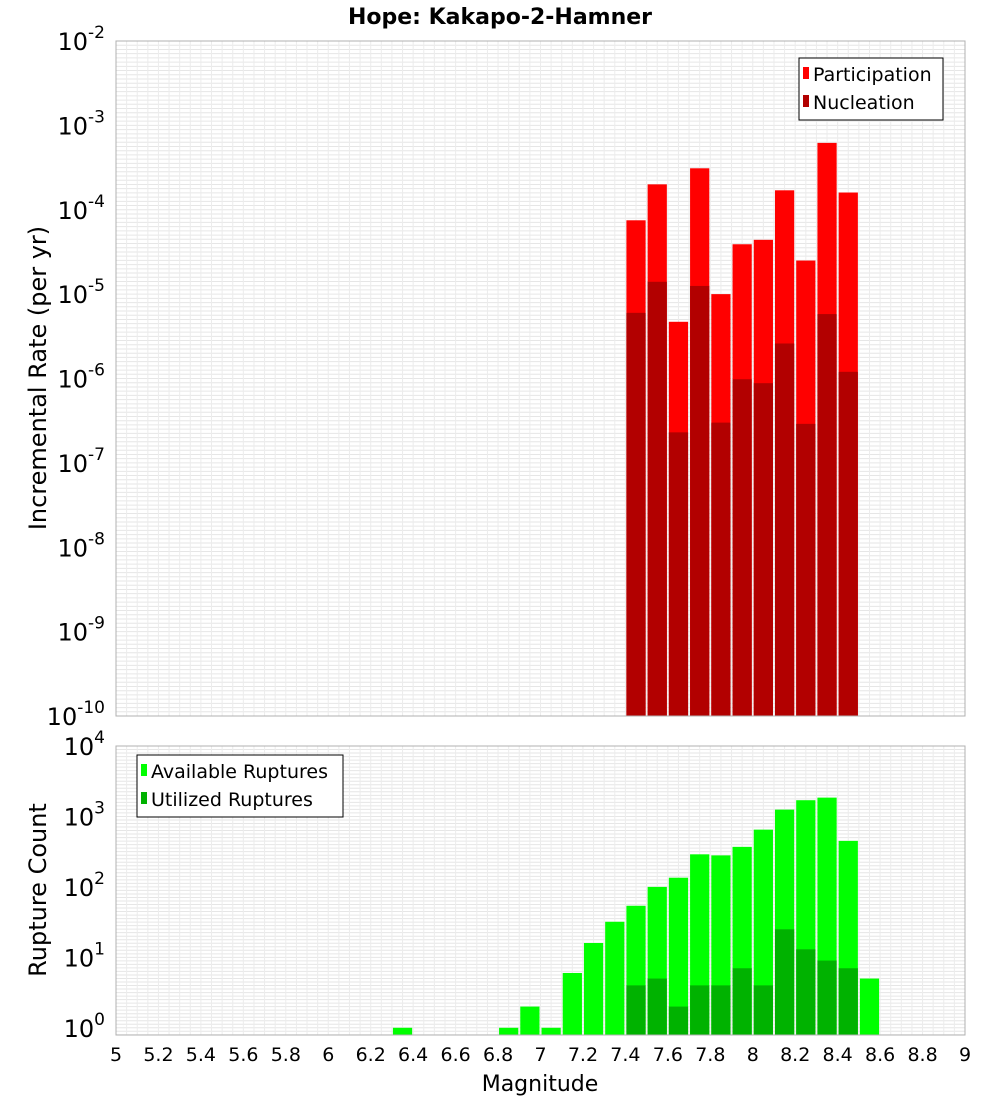  Describe the element at coordinates (84, 955) in the screenshot. I see `y-tick-label: 10¹` at that location.